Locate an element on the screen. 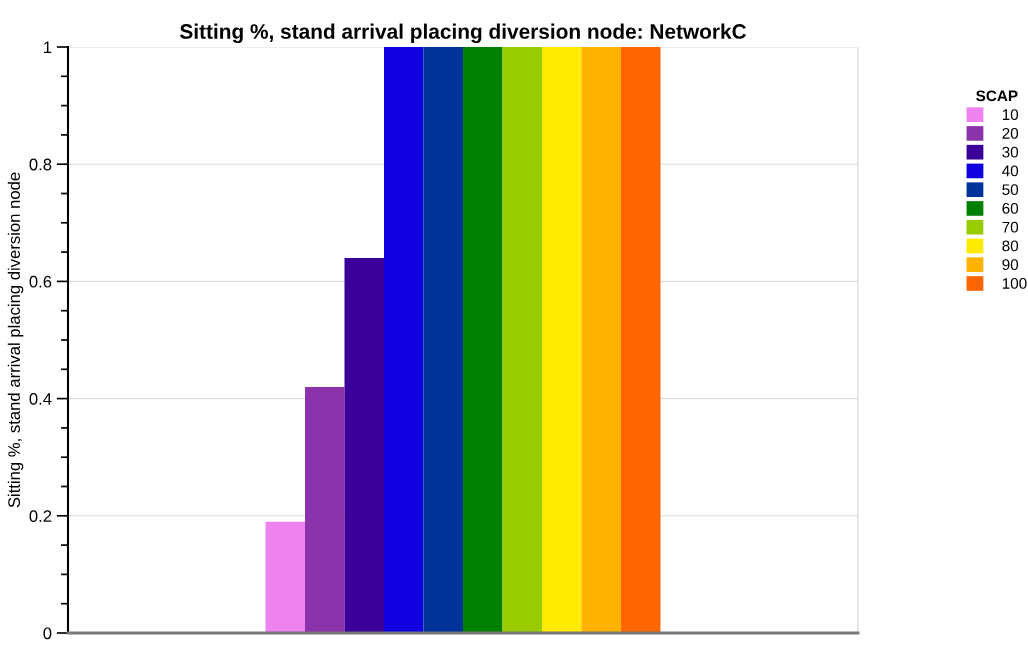 The height and width of the screenshot is (645, 1028). legend-label: 50 is located at coordinates (1010, 190).